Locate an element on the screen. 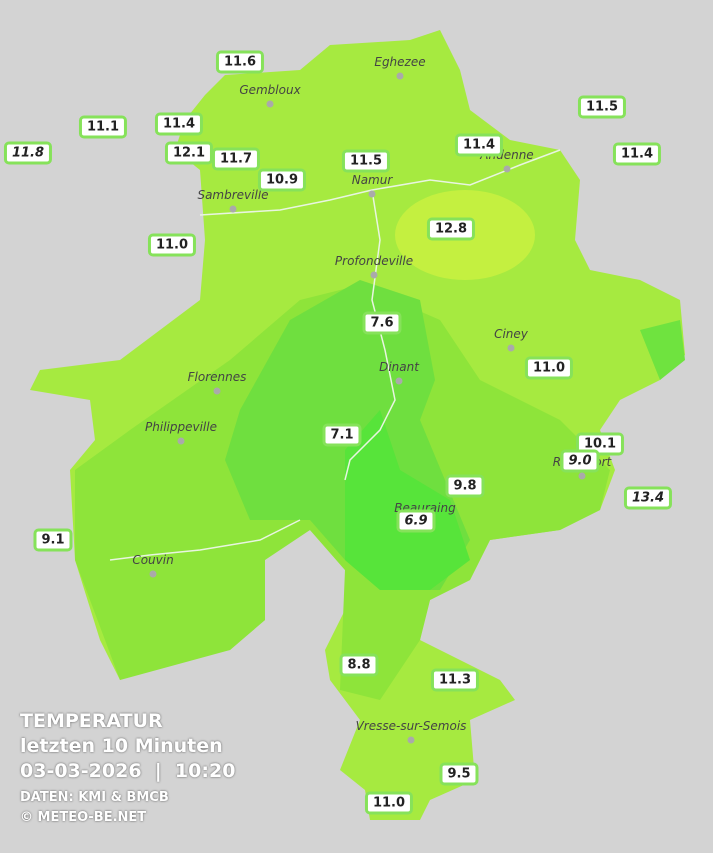 The width and height of the screenshot is (713, 853). station-value: 9.1 is located at coordinates (53, 540).